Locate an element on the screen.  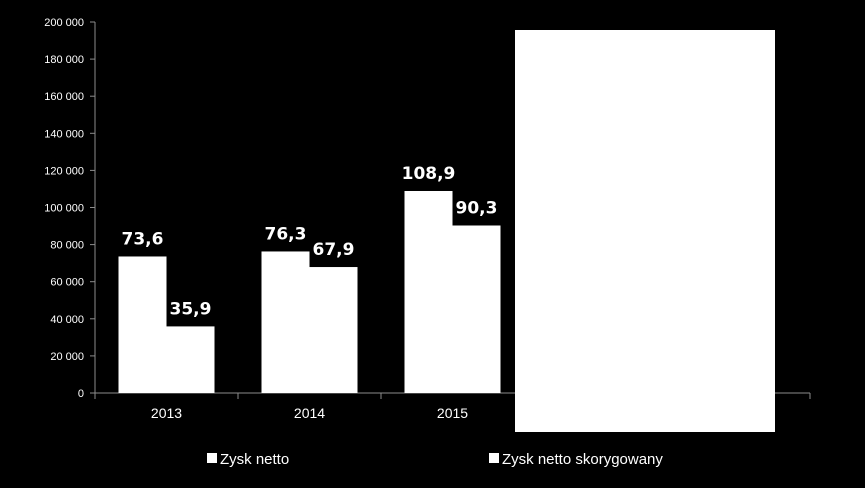
y-tick-label: 140 000 is located at coordinates (64, 134).